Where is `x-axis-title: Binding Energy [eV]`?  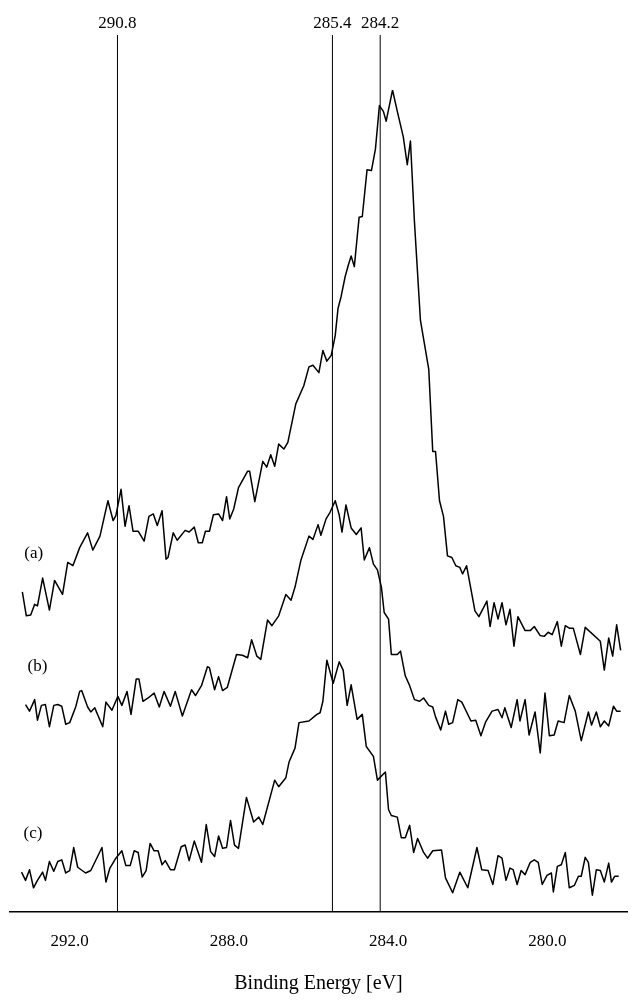
x-axis-title: Binding Energy [eV] is located at coordinates (318, 983).